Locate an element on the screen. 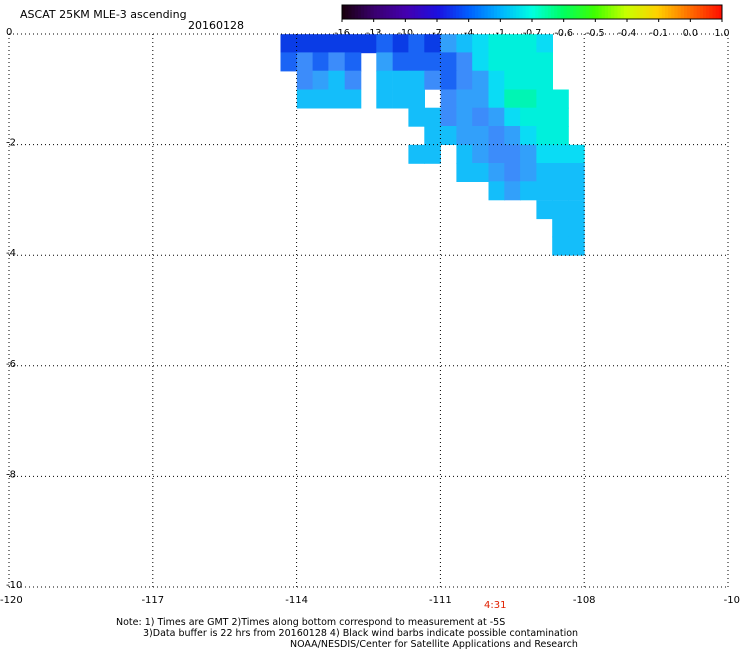 This screenshot has height=650, width=740. y-tick-label: -8 is located at coordinates (11, 474).